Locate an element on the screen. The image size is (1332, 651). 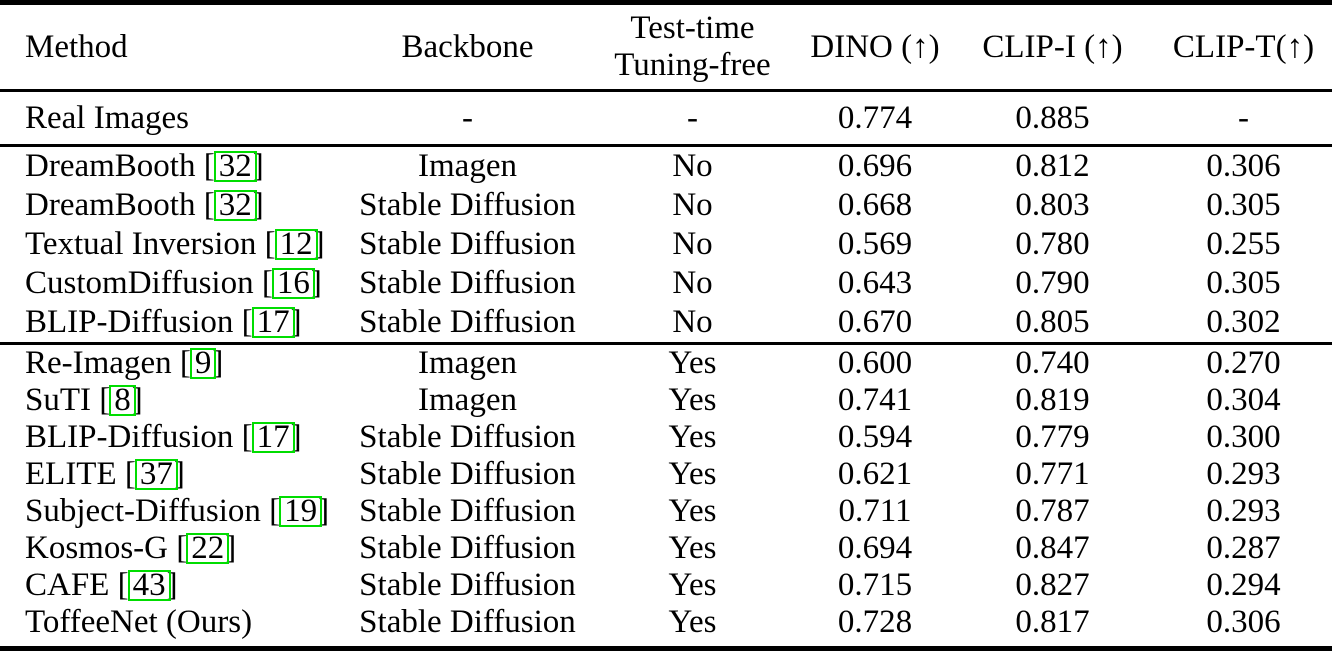
backbone-cell: Imagen is located at coordinates (467, 166).